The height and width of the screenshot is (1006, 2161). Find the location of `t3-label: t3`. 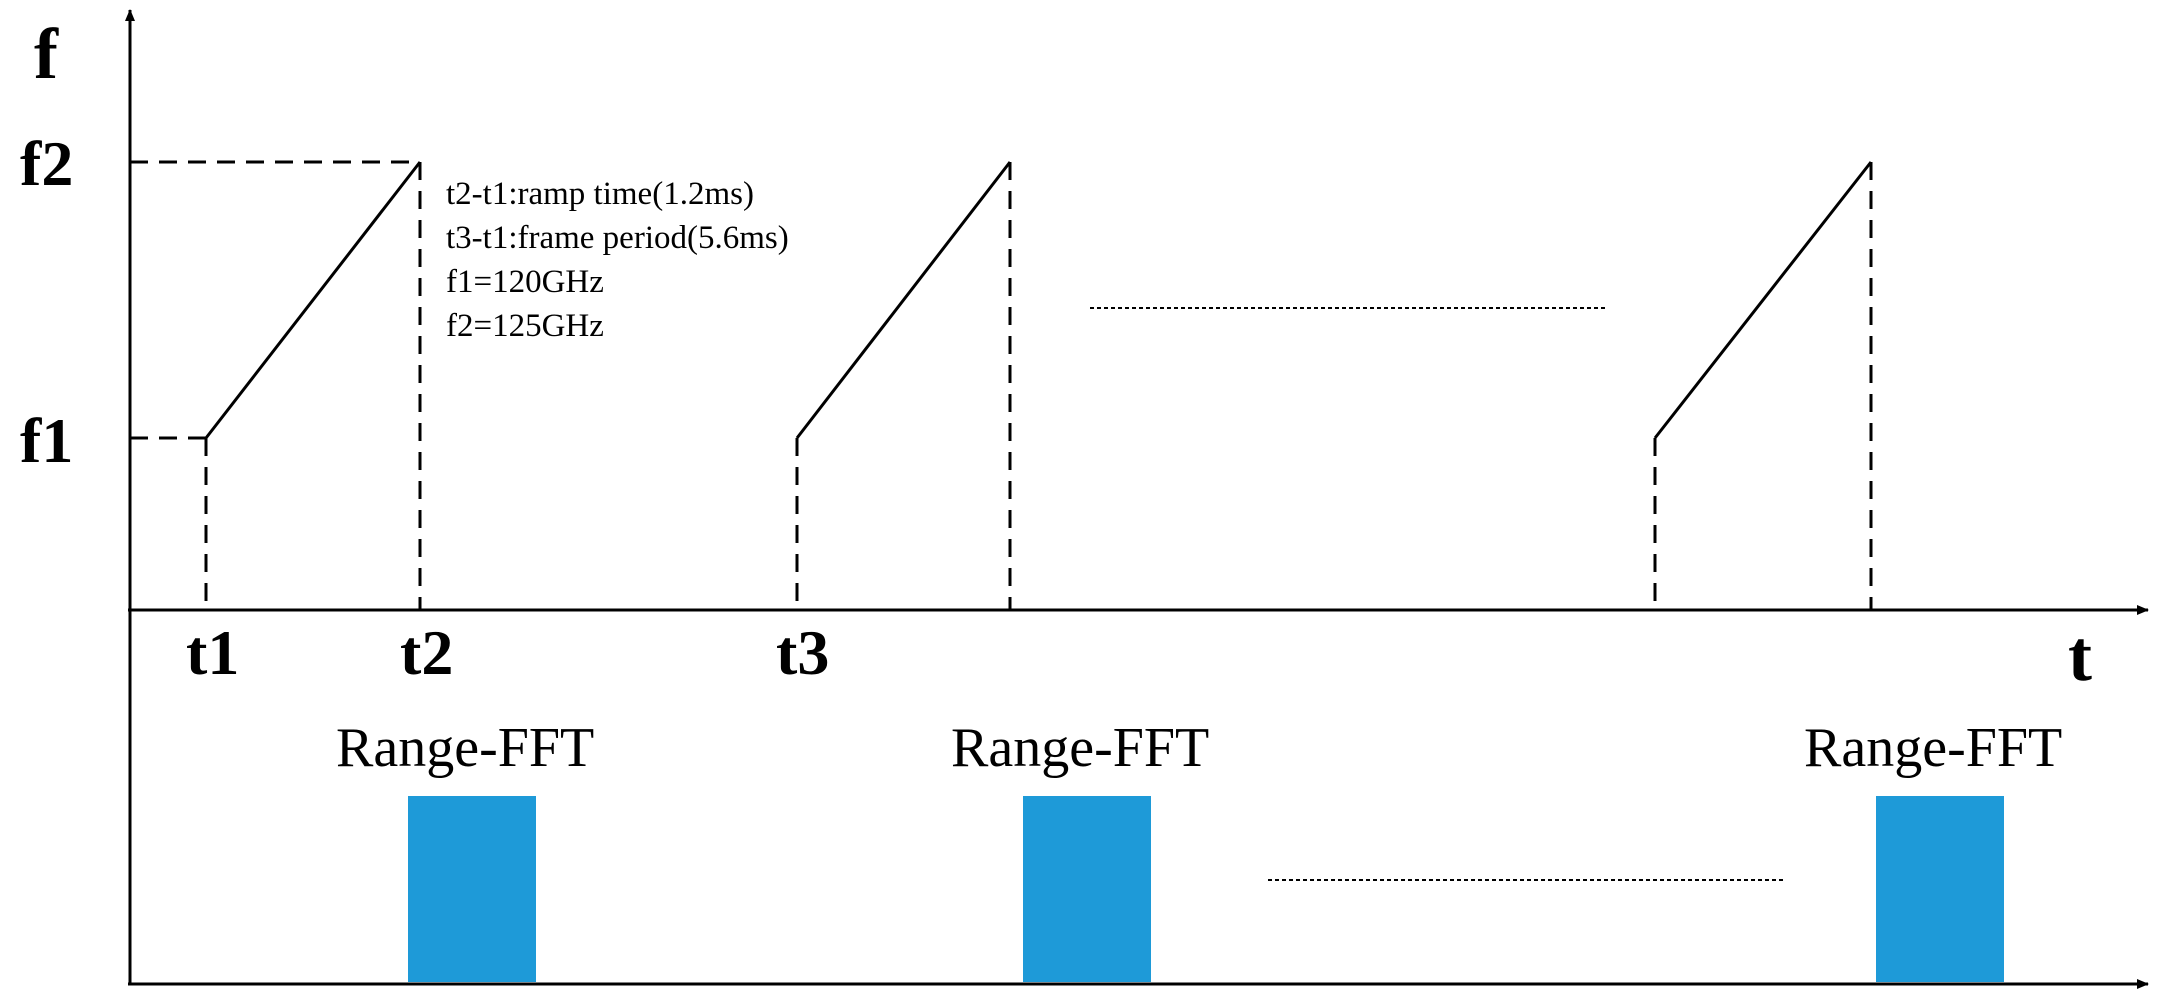

t3-label: t3 is located at coordinates (802, 652).